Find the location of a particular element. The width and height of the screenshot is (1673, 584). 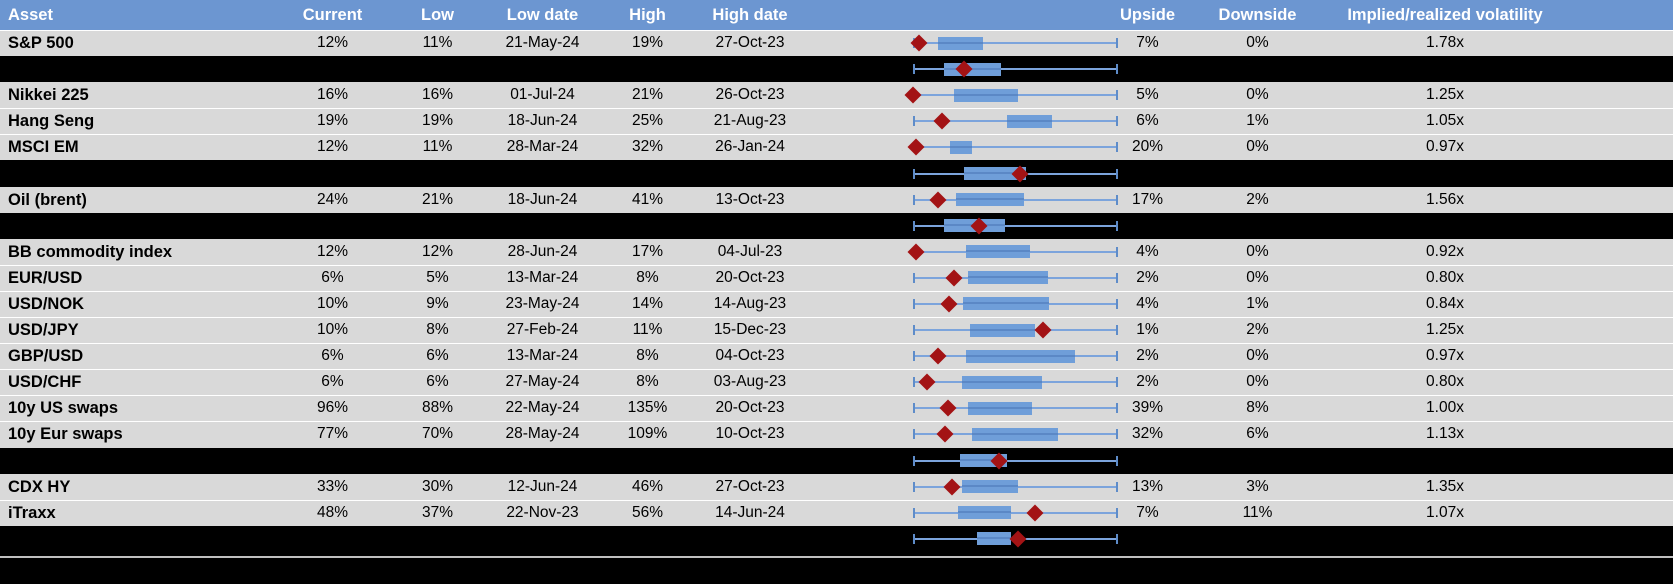

column-header-low: Low is located at coordinates (437, 15).